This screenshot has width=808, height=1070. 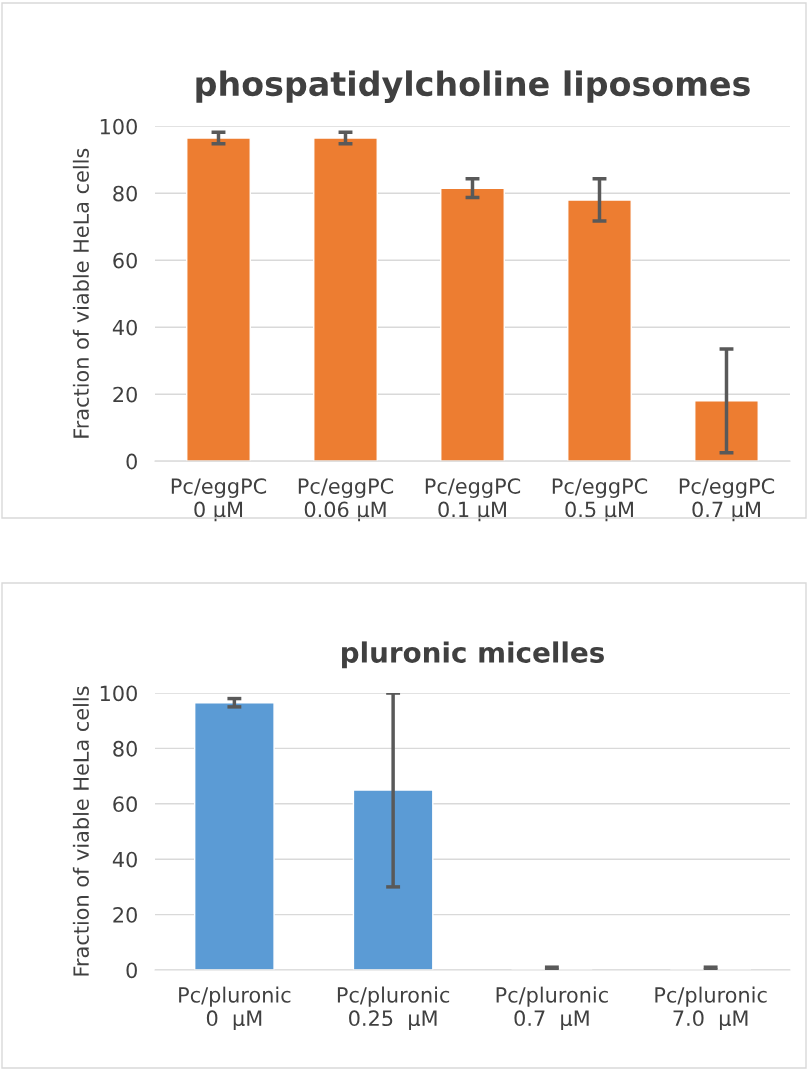 I want to click on x-tick-label: Pc/pluronic 0 µM, so click(x=235, y=1008).